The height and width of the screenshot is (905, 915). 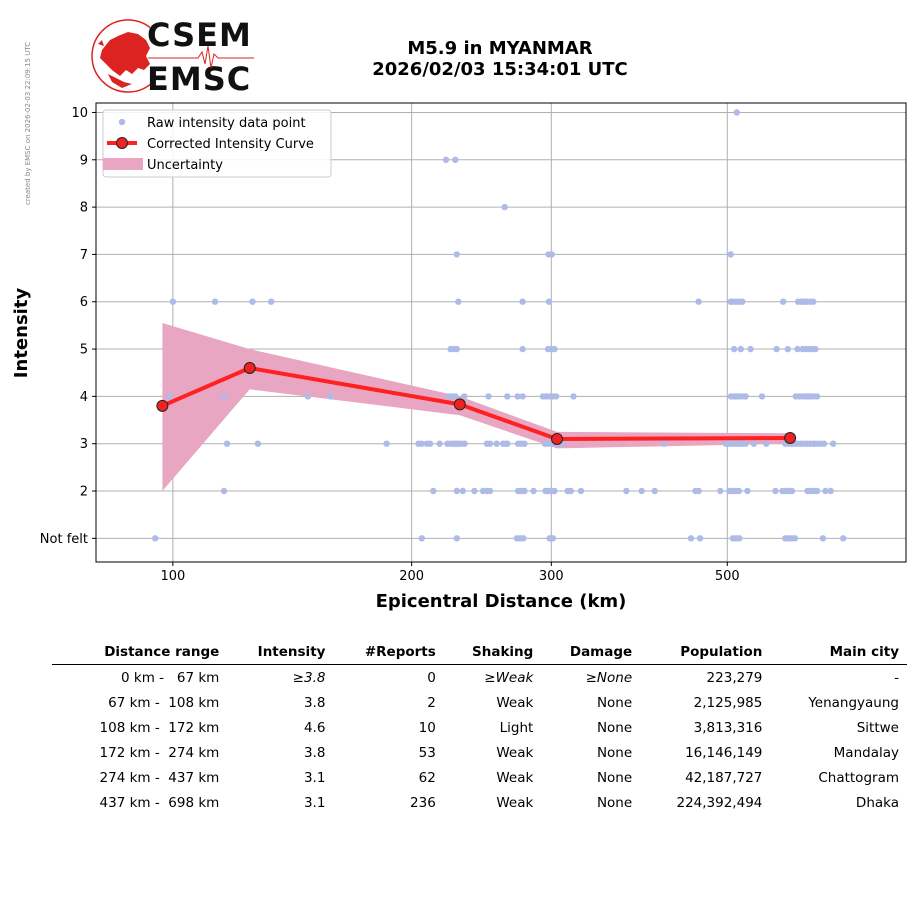 I want to click on logo-text-csem: CSEM, so click(x=199, y=35).